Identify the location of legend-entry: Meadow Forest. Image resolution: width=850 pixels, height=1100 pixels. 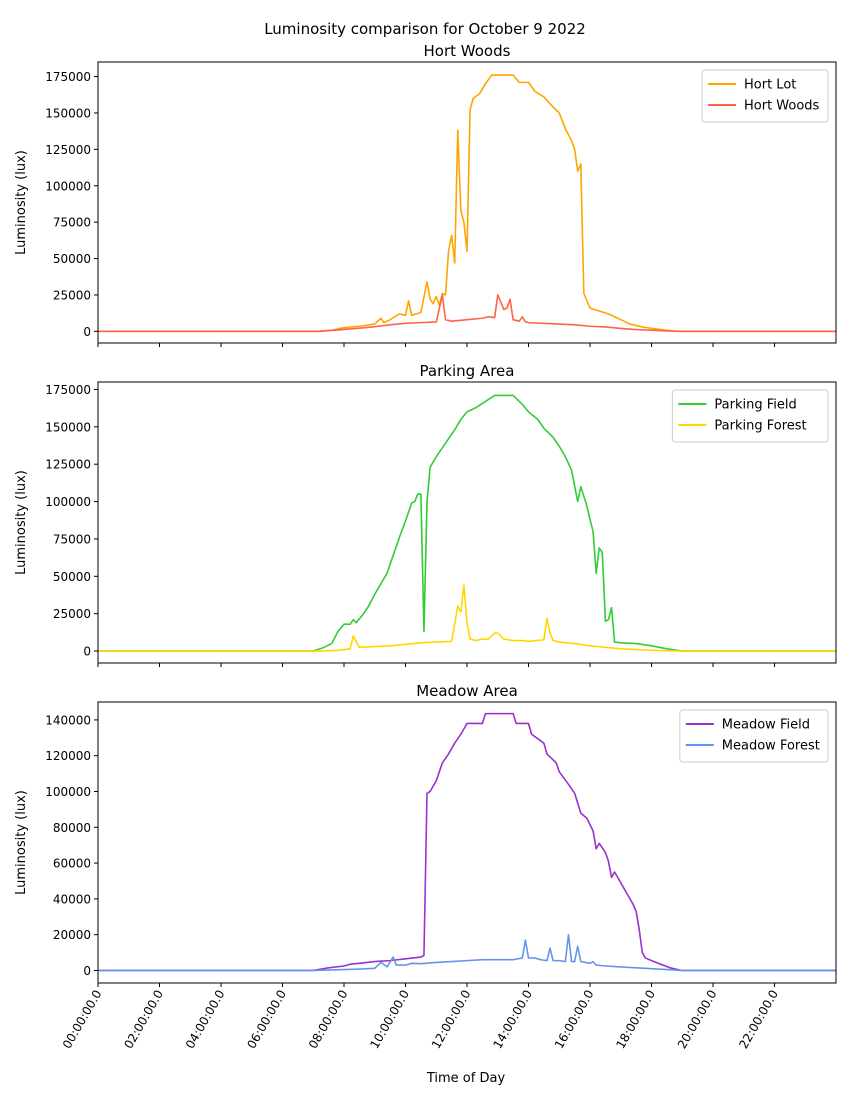
(771, 746).